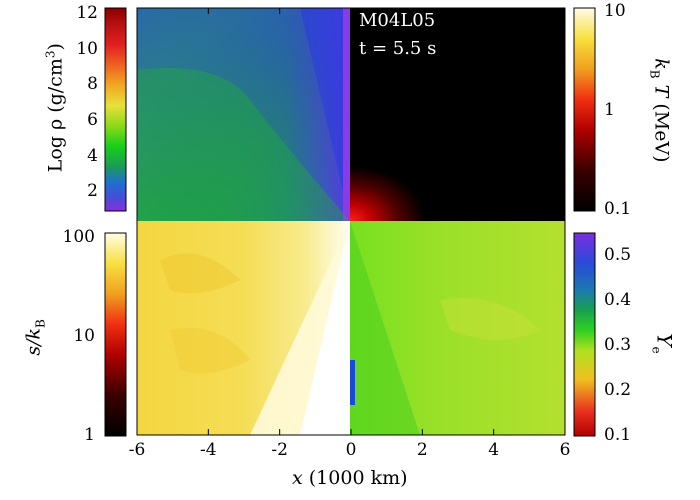 This screenshot has width=700, height=500. Describe the element at coordinates (351, 450) in the screenshot. I see `x-tick-label: 0` at that location.